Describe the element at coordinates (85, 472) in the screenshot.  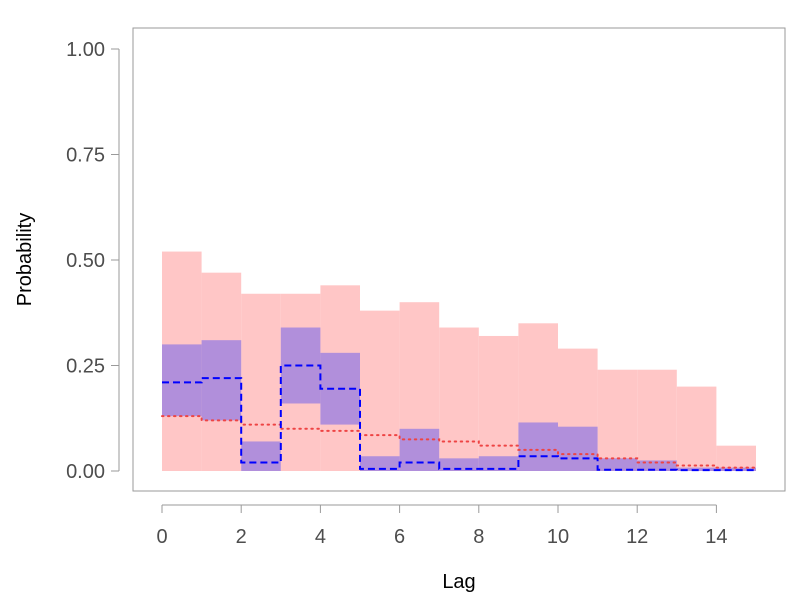
I see `y-tick-label: 0.00` at that location.